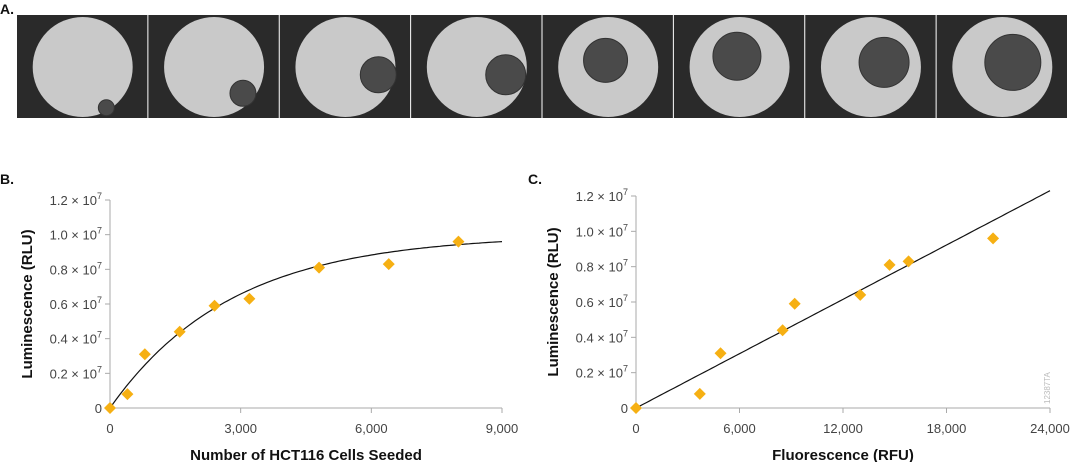  I want to click on panel-label-b: B., so click(7, 179).